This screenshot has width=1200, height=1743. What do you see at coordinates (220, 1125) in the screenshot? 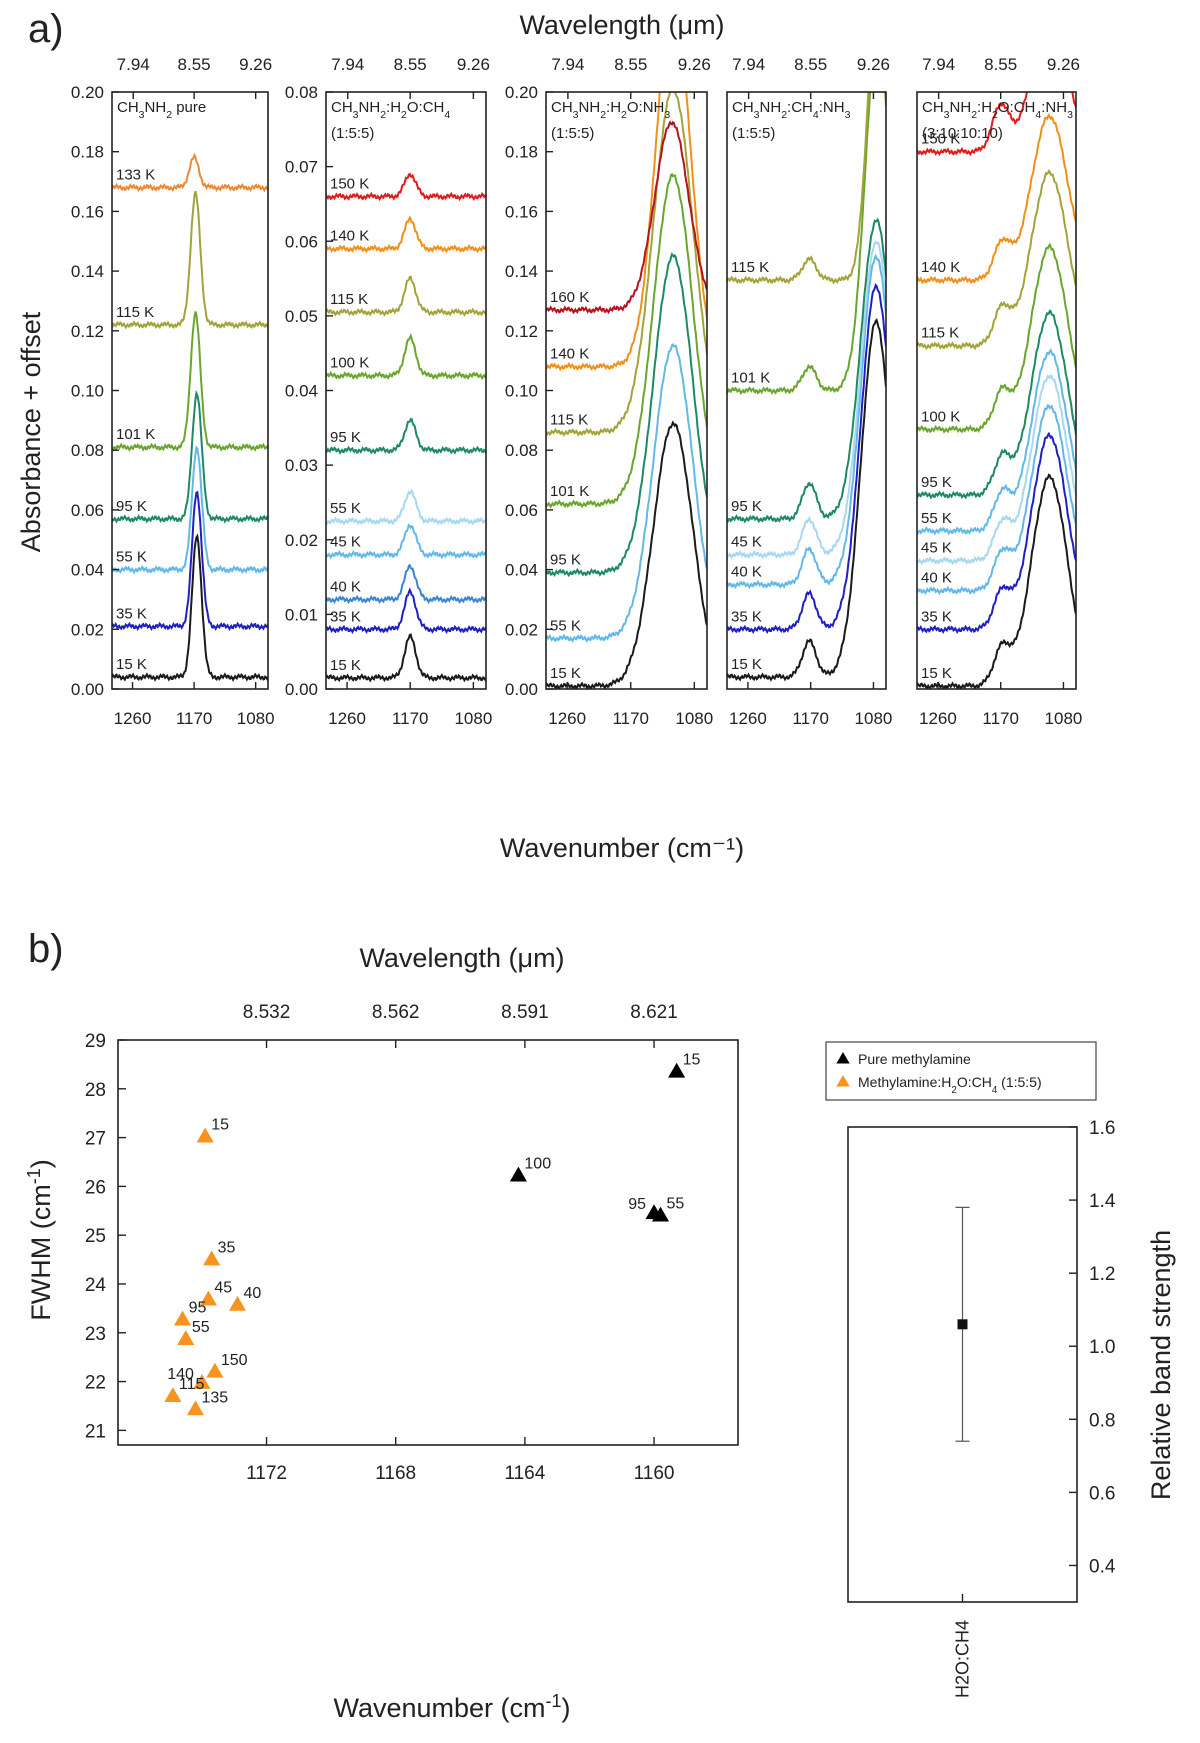
I see `point-label: 15` at bounding box center [220, 1125].